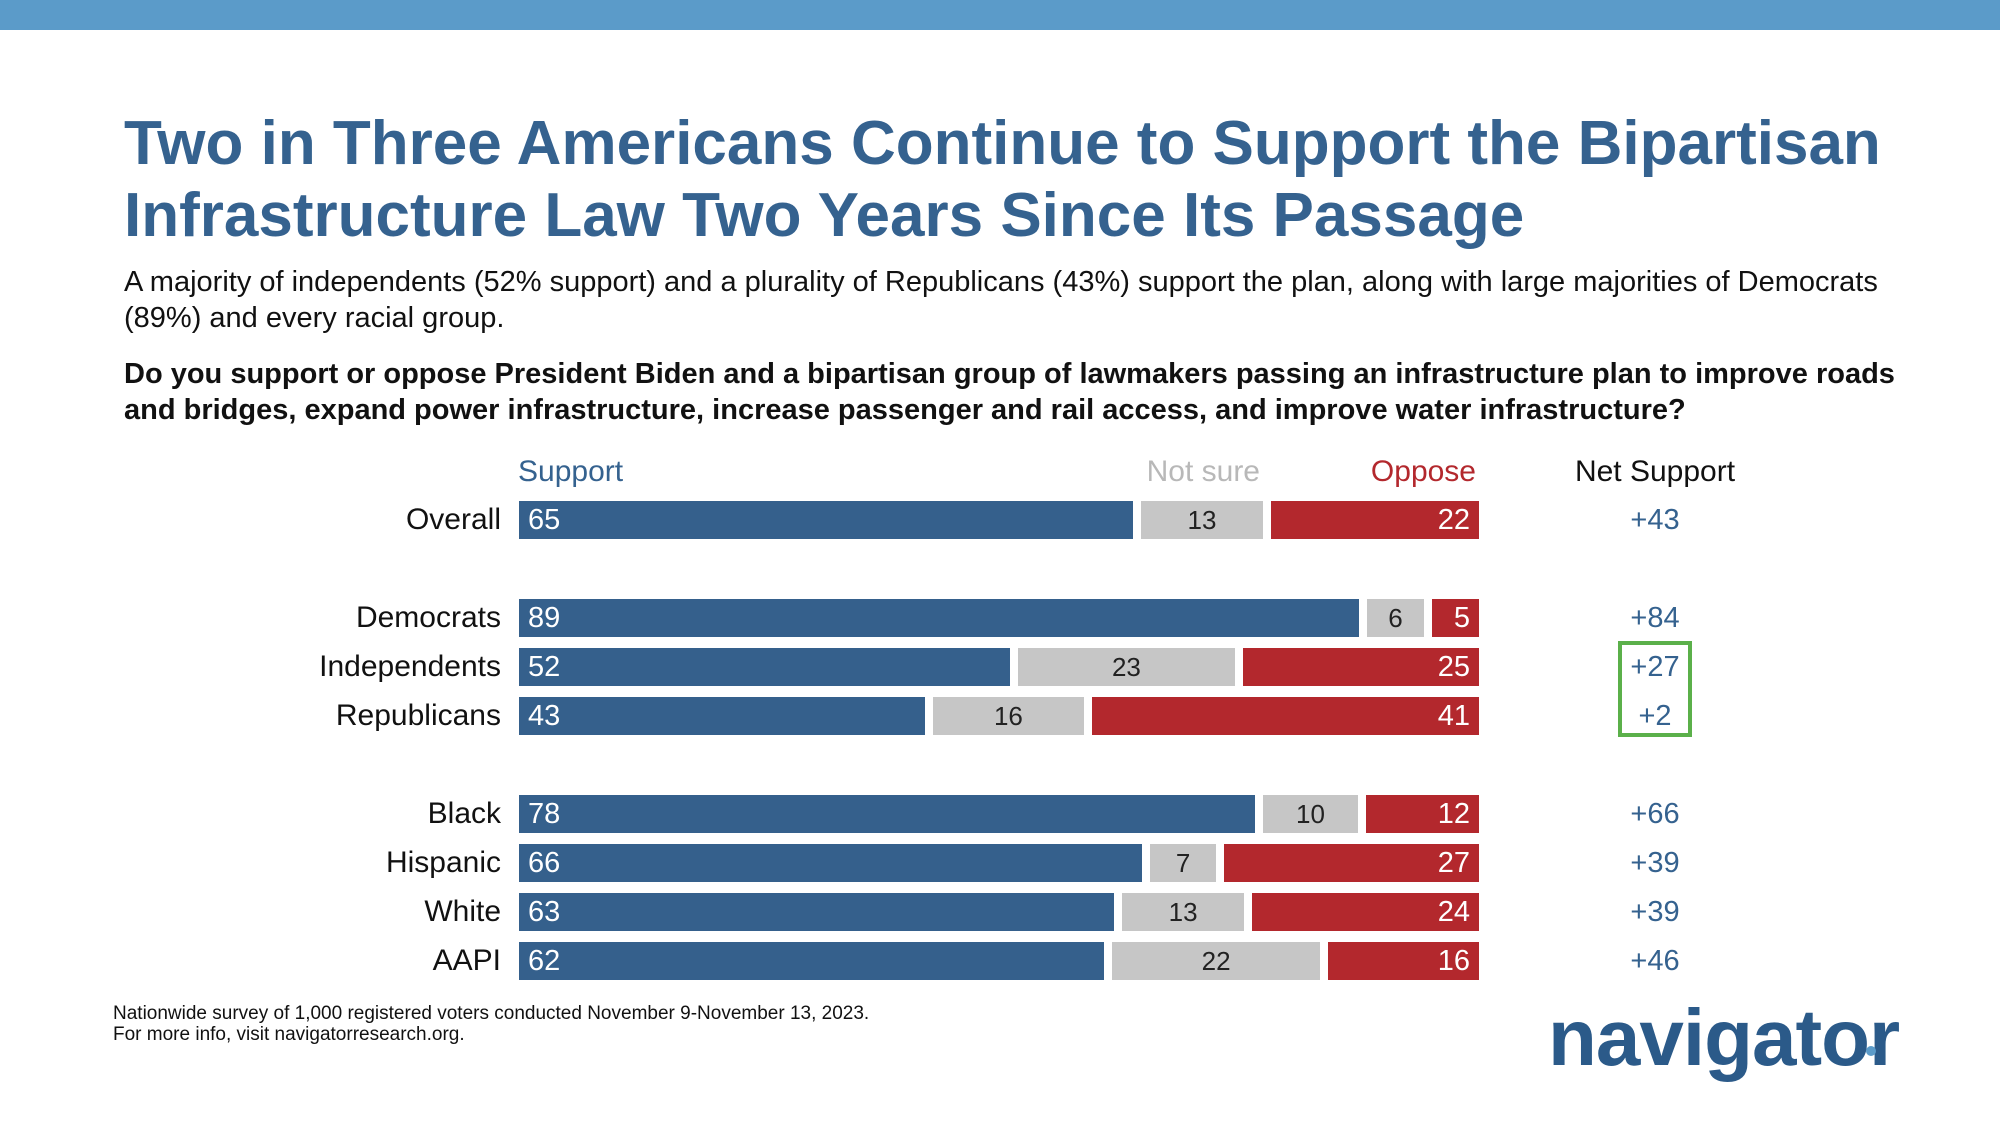 This screenshot has height=1125, width=2000. What do you see at coordinates (1351, 863) in the screenshot?
I see `bar-oppose-hispanic: 27` at bounding box center [1351, 863].